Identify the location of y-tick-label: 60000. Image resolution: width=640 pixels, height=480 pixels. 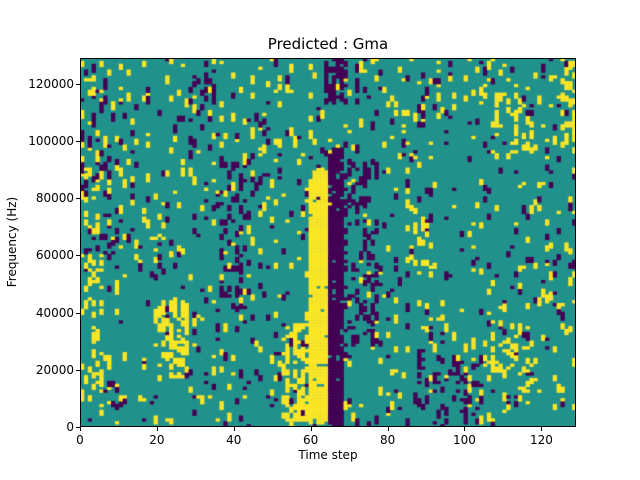
(54, 255).